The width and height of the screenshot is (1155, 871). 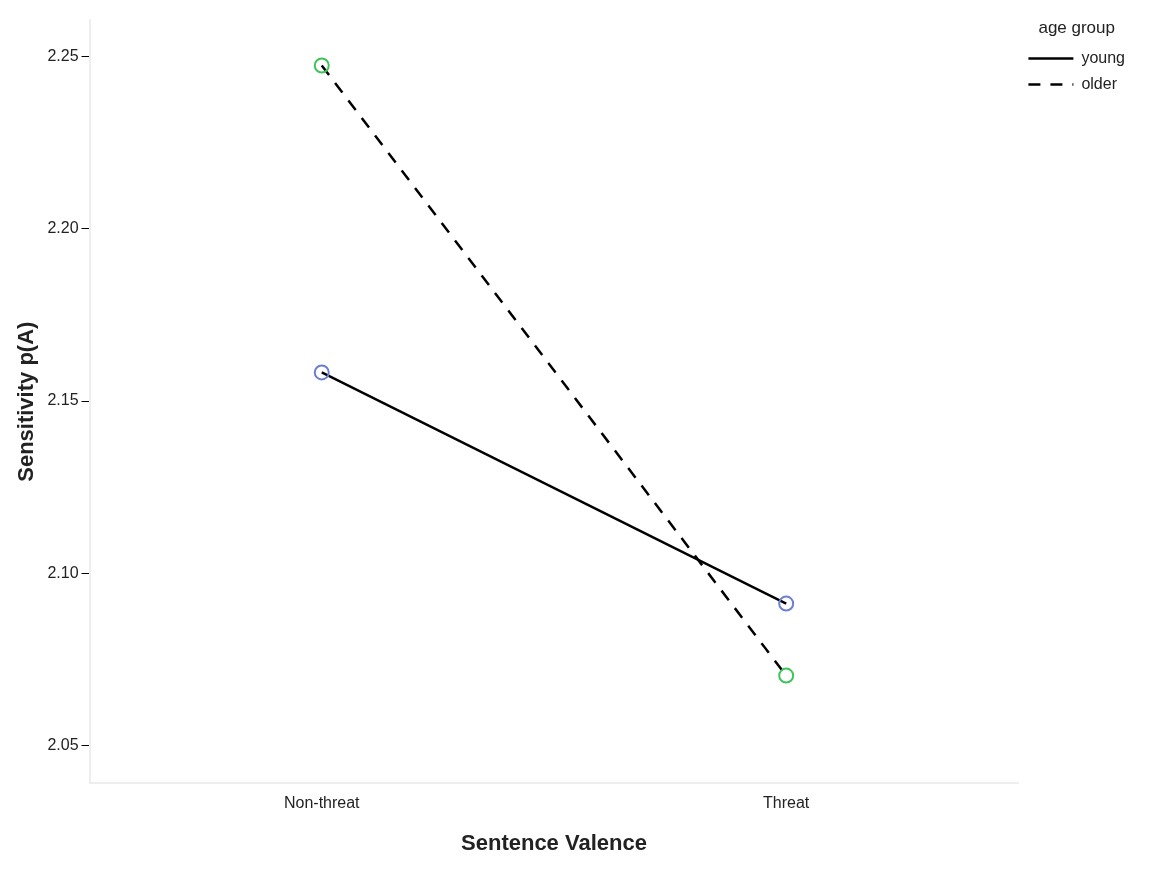 I want to click on y-tick-label: 2.10, so click(x=63, y=572).